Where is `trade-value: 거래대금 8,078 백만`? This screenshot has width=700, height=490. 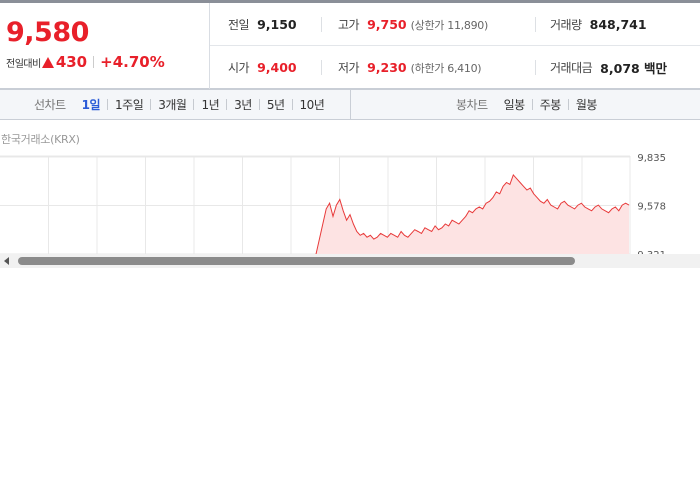 trade-value: 거래대금 8,078 백만 is located at coordinates (608, 67).